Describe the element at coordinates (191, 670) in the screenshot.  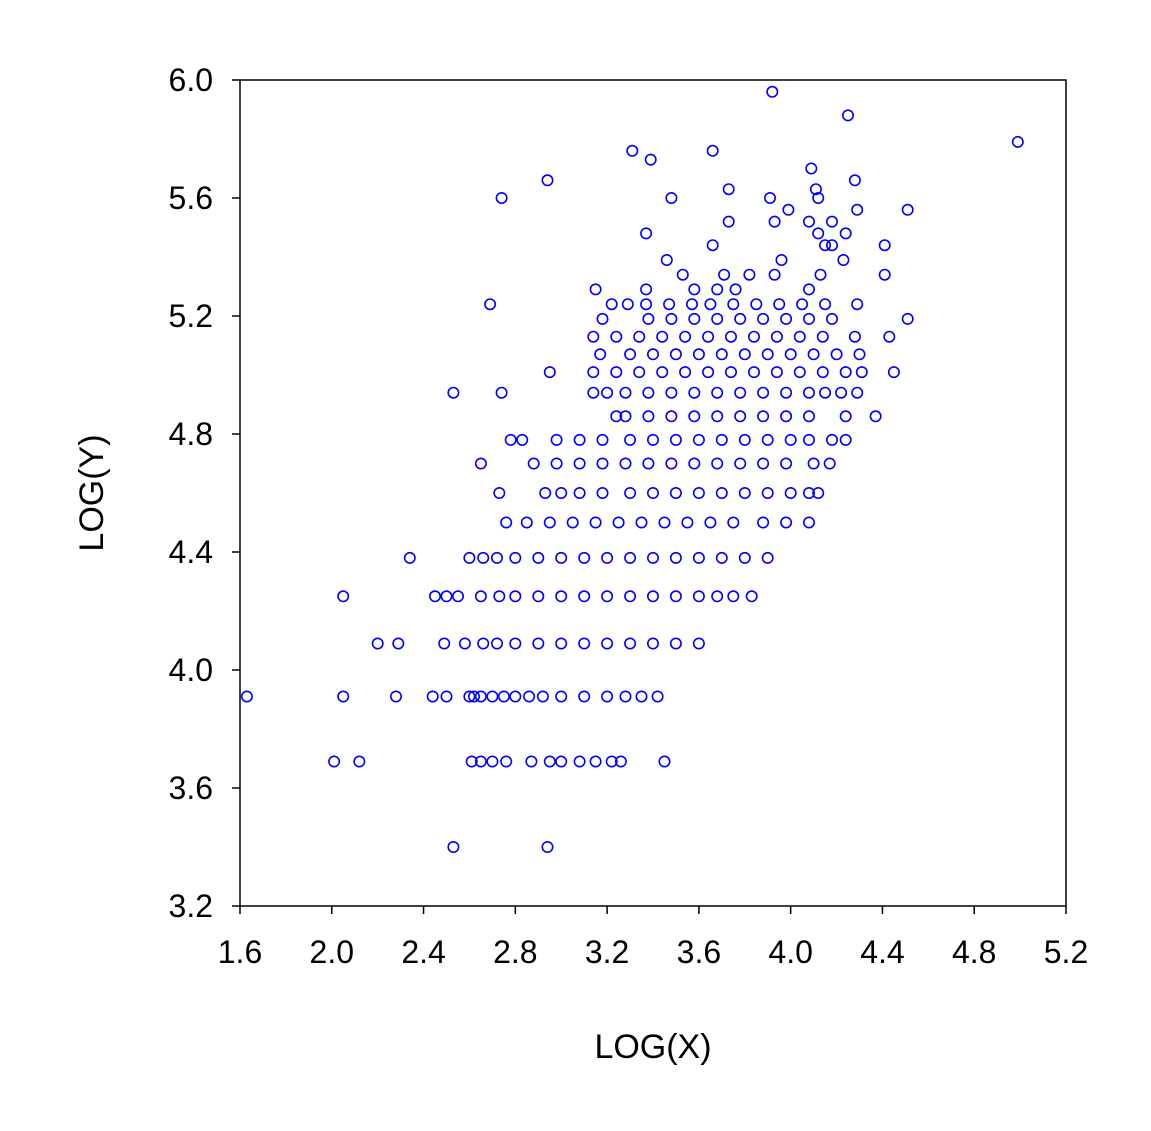
I see `y-tick-label: 4.0` at that location.